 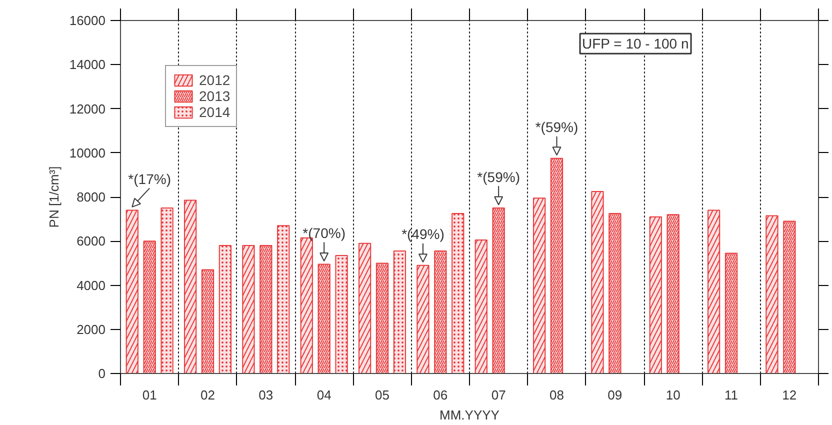 I want to click on x-tick-label: 04, so click(x=324, y=395).